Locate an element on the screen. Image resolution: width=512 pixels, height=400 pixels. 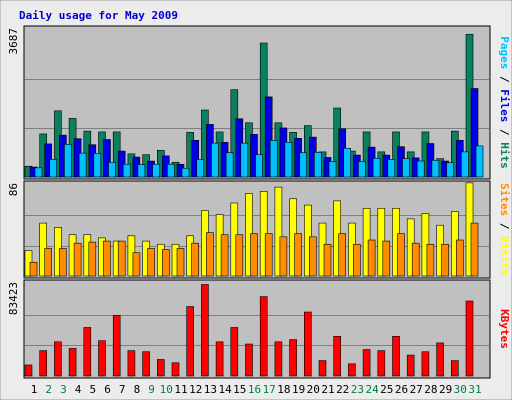
x-label-day-21: 21 is located at coordinates (327, 389).